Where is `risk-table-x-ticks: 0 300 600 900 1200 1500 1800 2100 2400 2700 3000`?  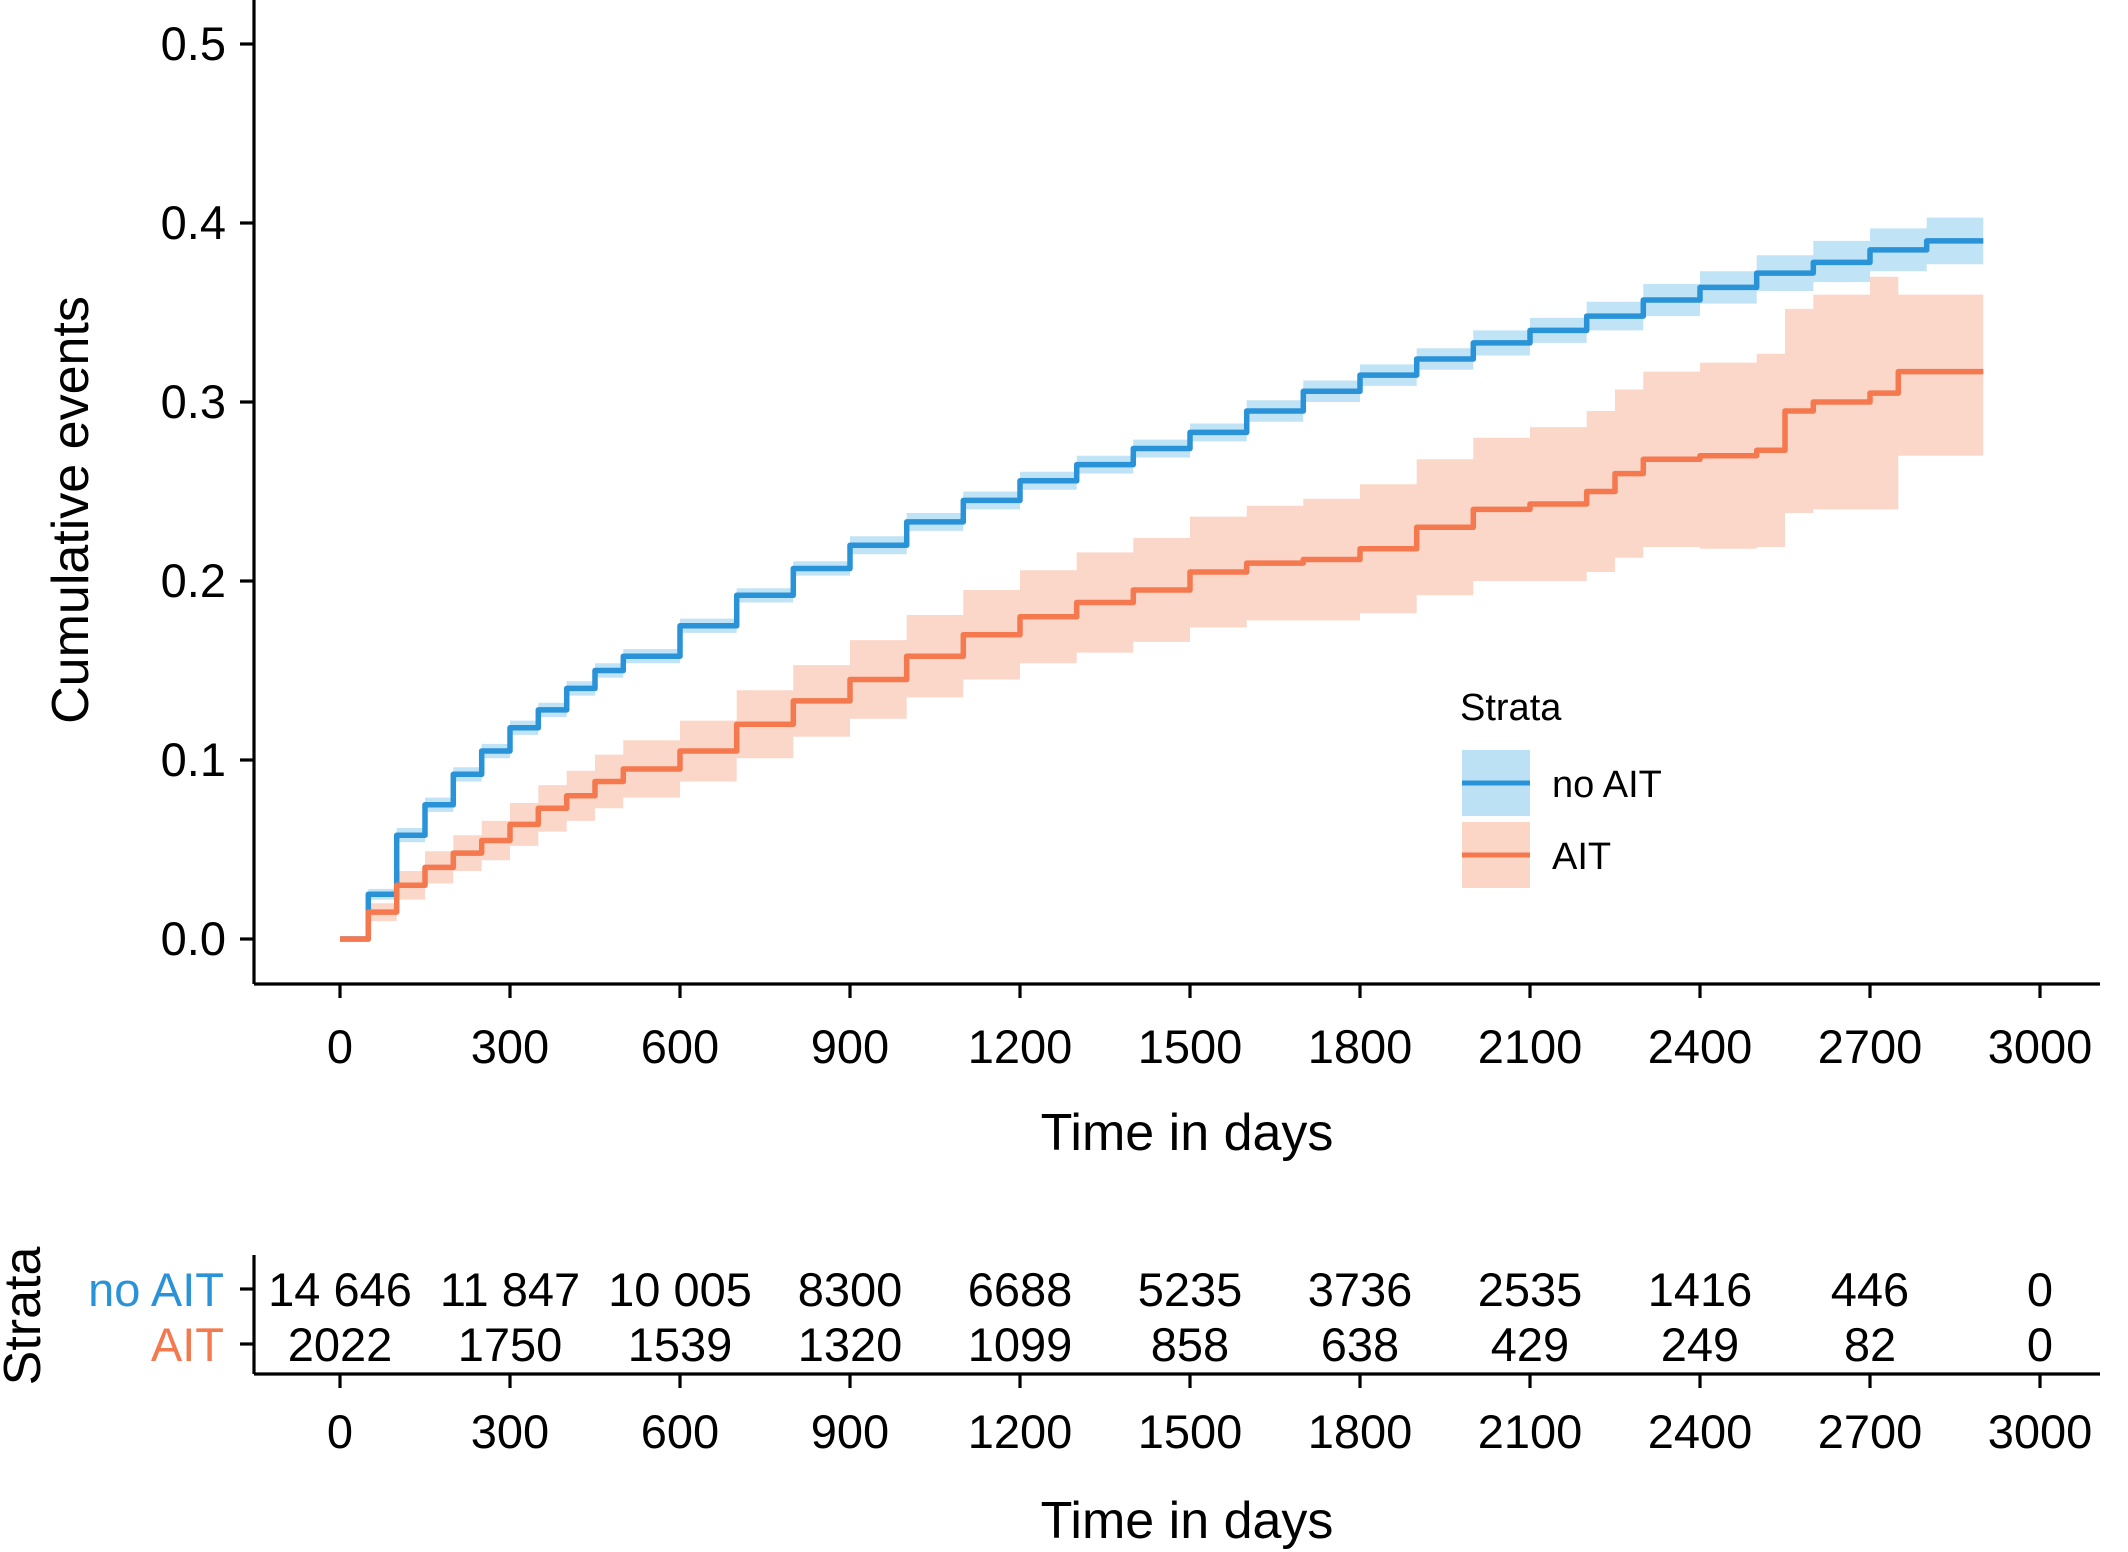 risk-table-x-ticks: 0 300 600 900 1200 1500 1800 2100 2400 2700 3000 is located at coordinates (1209, 1416).